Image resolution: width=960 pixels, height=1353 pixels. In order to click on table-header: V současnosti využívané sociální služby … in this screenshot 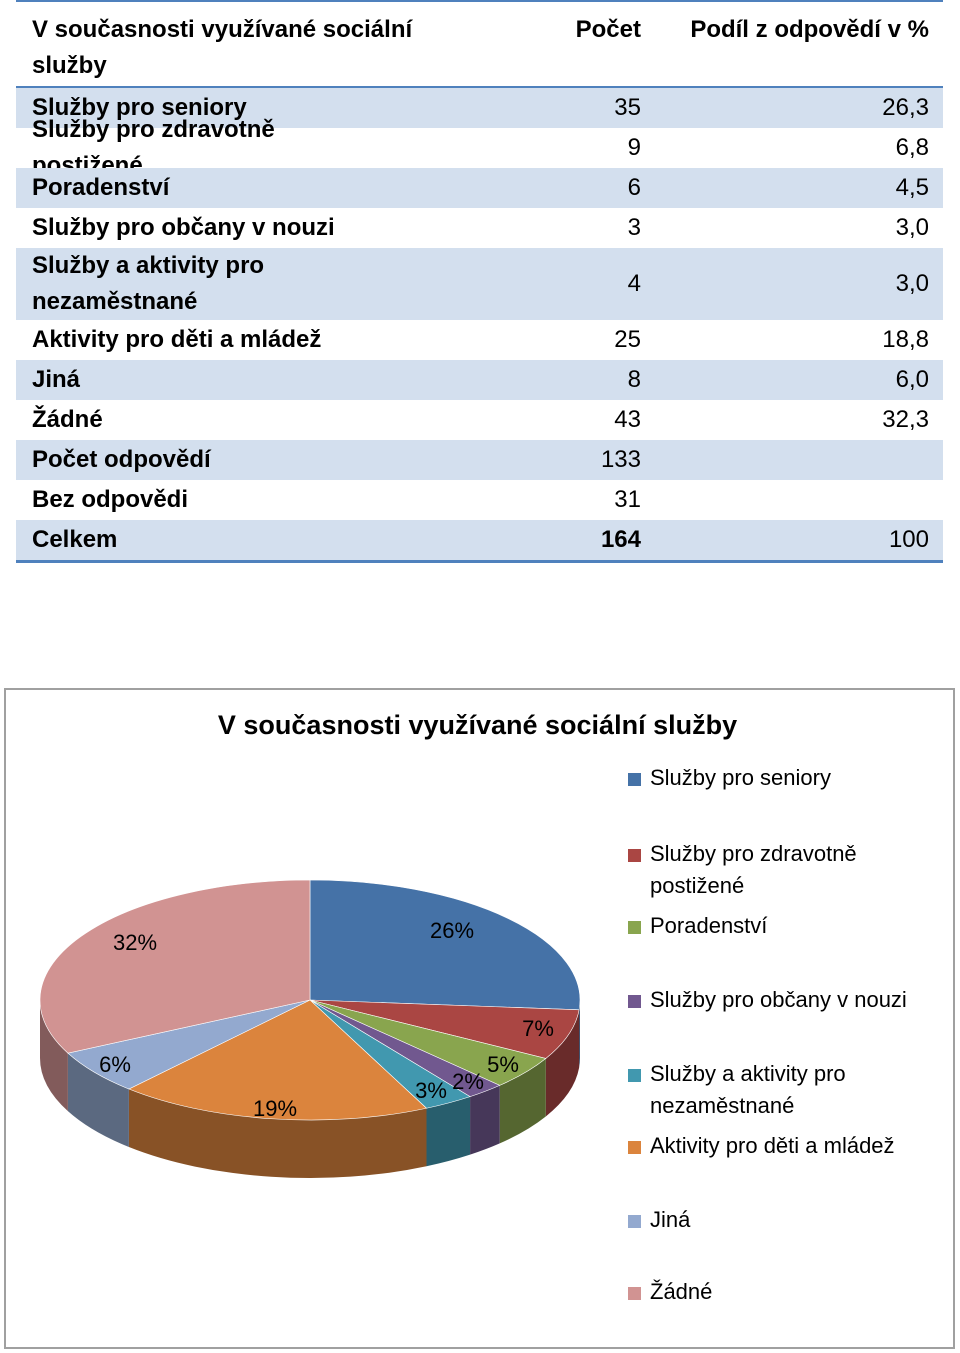, I will do `click(479, 44)`.